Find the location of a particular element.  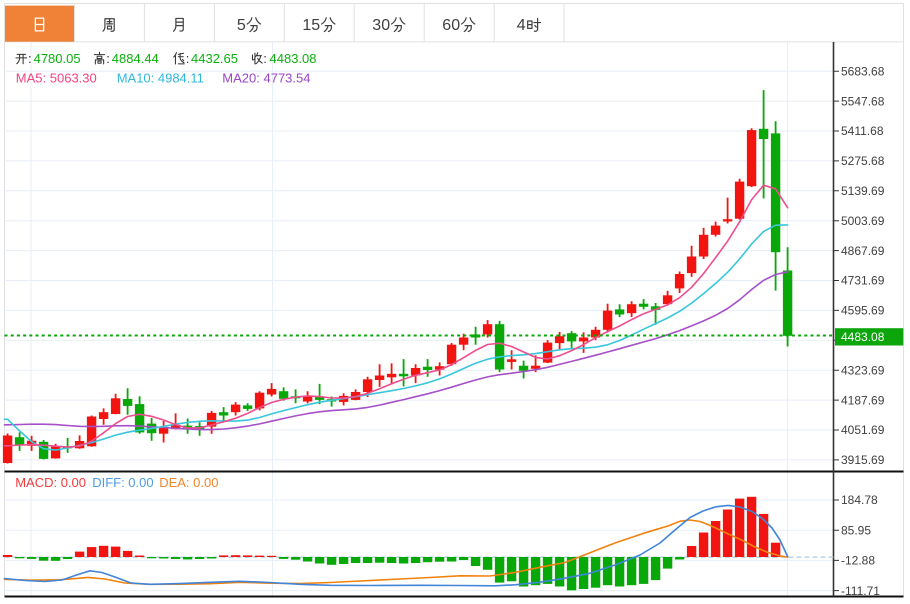

svg-text: 5547.68 is located at coordinates (863, 101).